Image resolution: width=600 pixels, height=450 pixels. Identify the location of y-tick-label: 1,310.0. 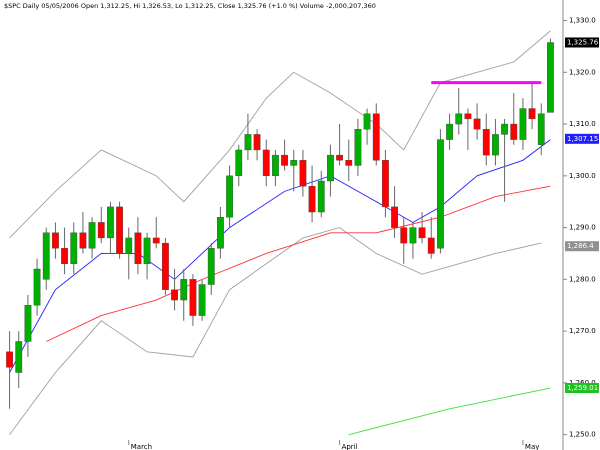
(582, 124).